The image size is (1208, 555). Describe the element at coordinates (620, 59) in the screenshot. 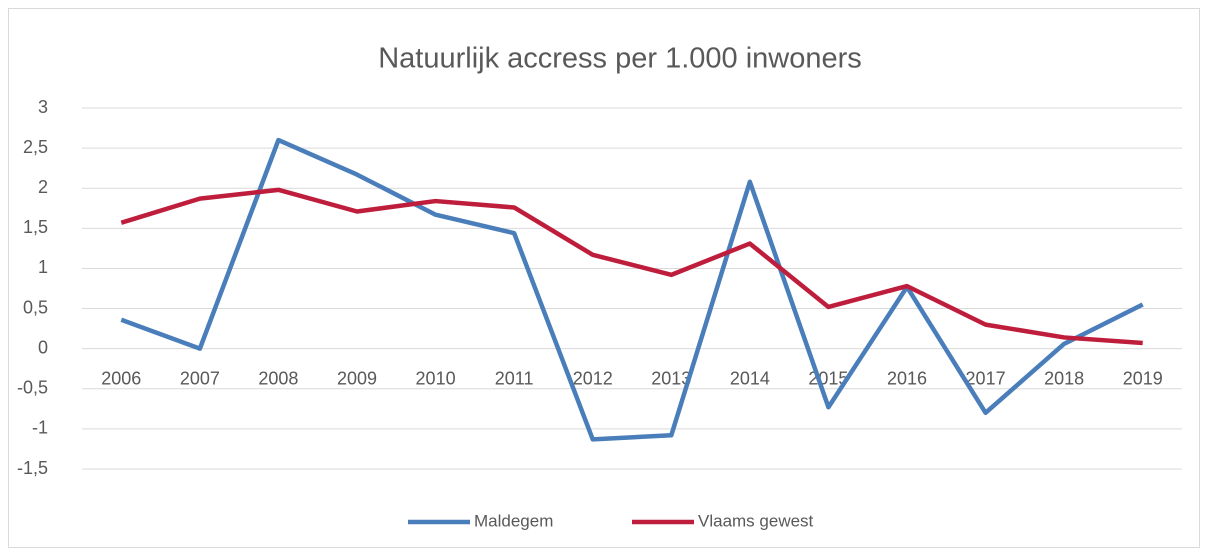

I see `chart-title: Natuurlijk accress per 1.000 inwoners` at that location.